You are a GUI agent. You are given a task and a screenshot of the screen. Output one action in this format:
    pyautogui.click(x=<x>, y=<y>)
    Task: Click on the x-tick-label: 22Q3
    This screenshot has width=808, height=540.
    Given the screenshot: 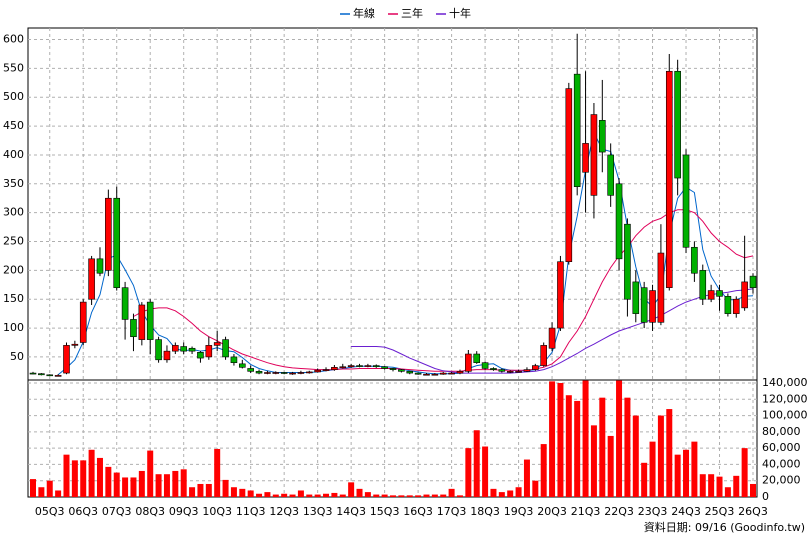 What is the action you would take?
    pyautogui.click(x=619, y=511)
    